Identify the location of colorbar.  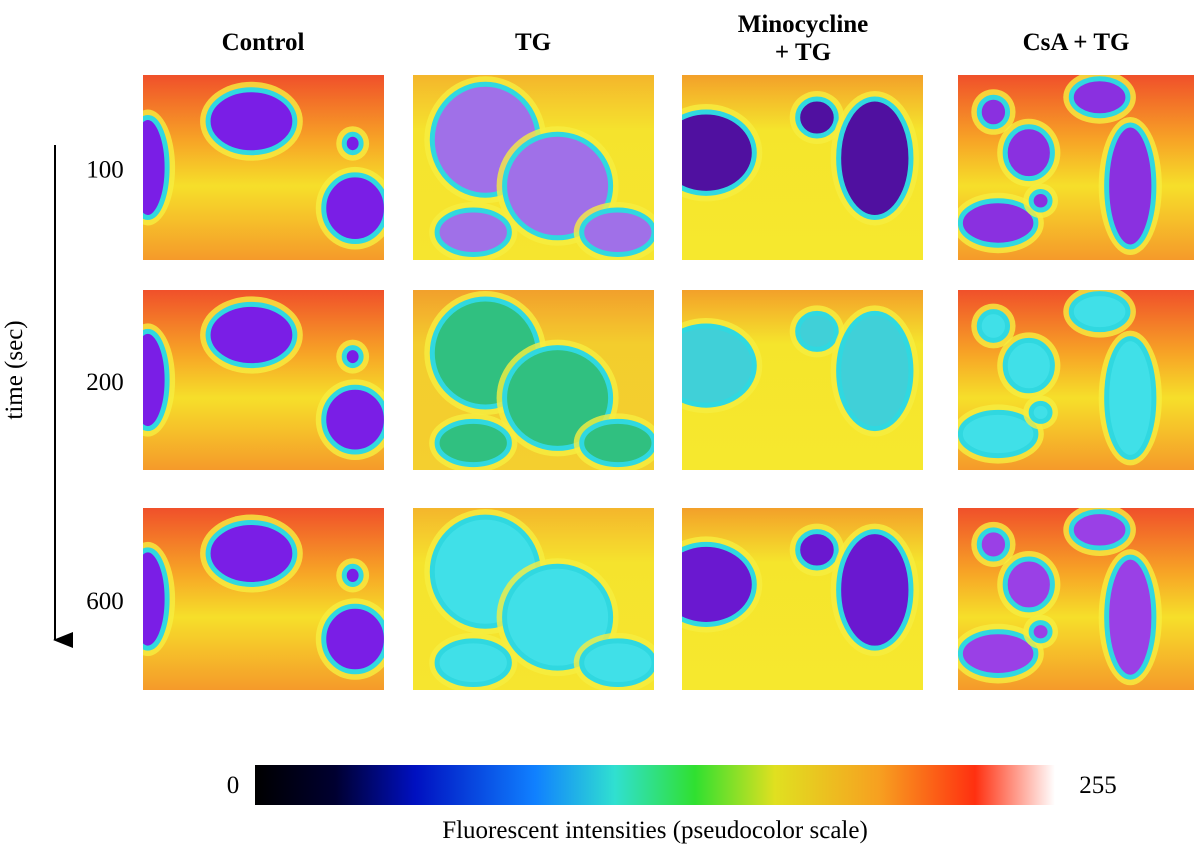
(655, 785).